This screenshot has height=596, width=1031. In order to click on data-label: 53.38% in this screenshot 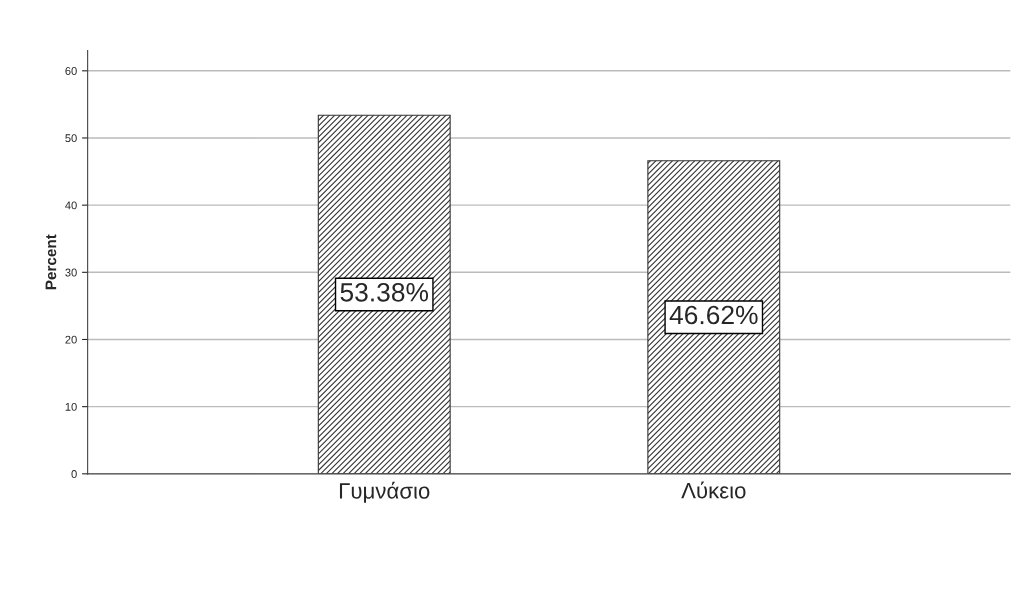, I will do `click(384, 292)`.